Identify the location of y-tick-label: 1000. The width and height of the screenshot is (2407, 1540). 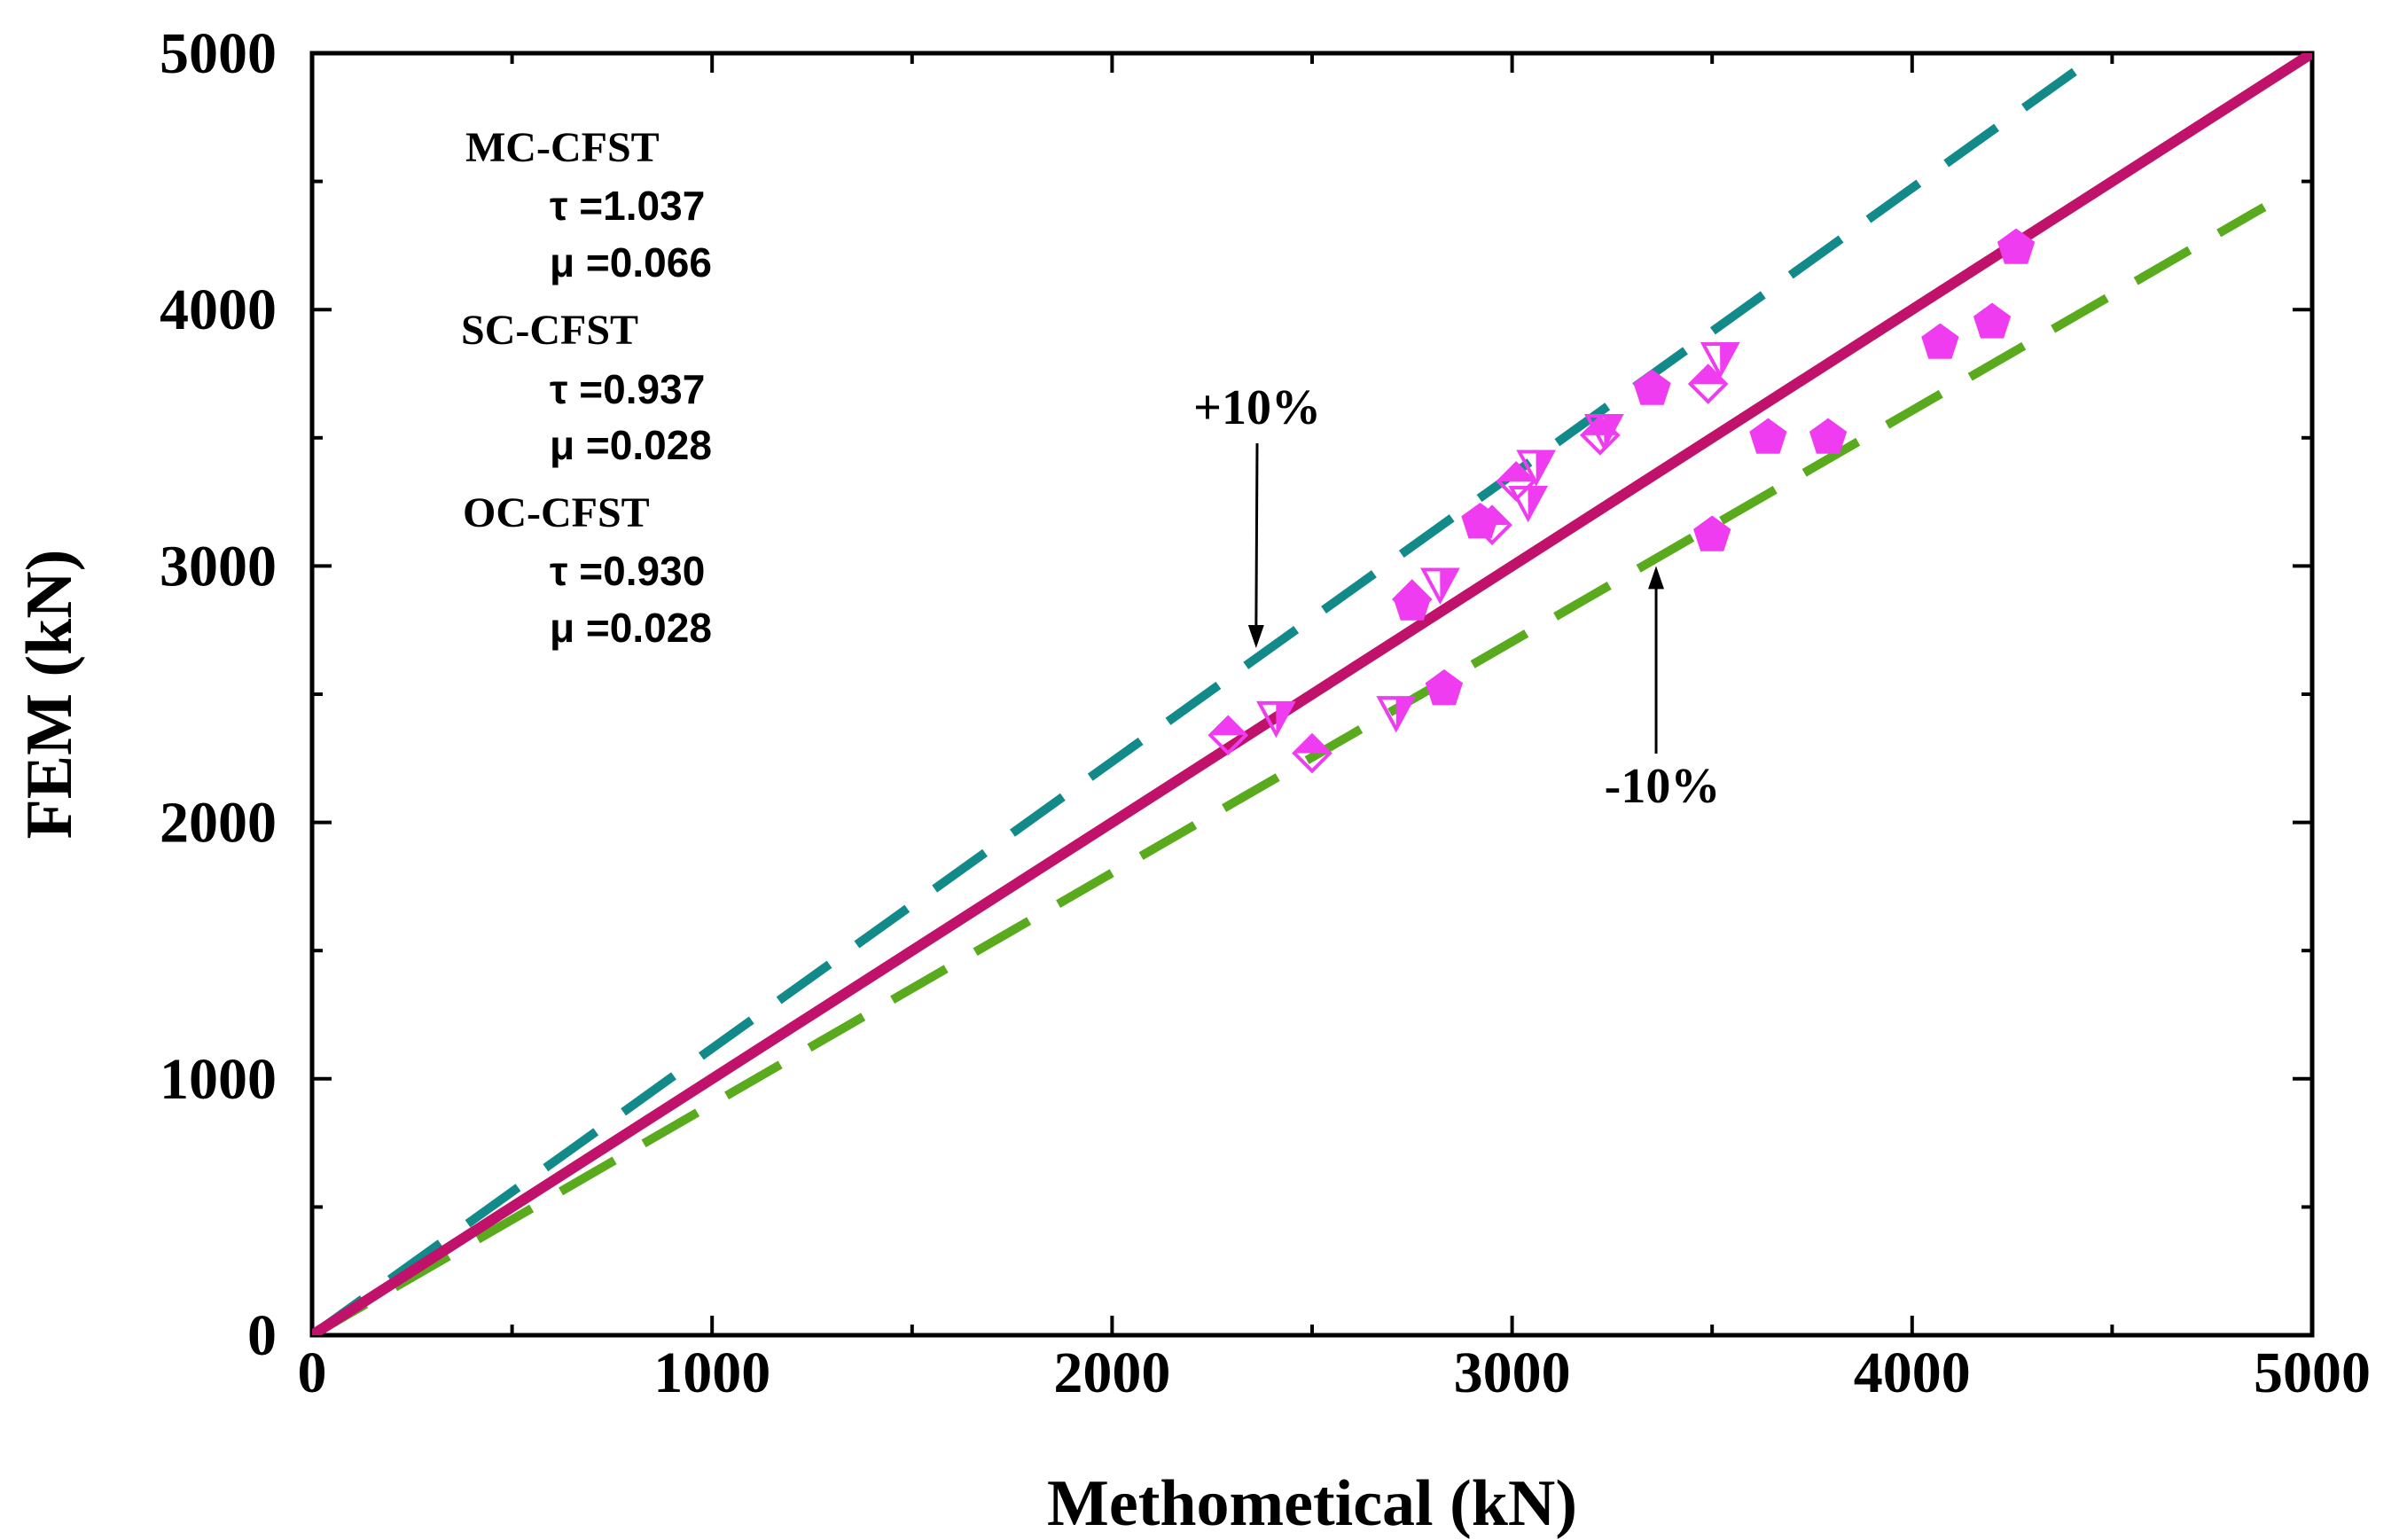
(218, 1079).